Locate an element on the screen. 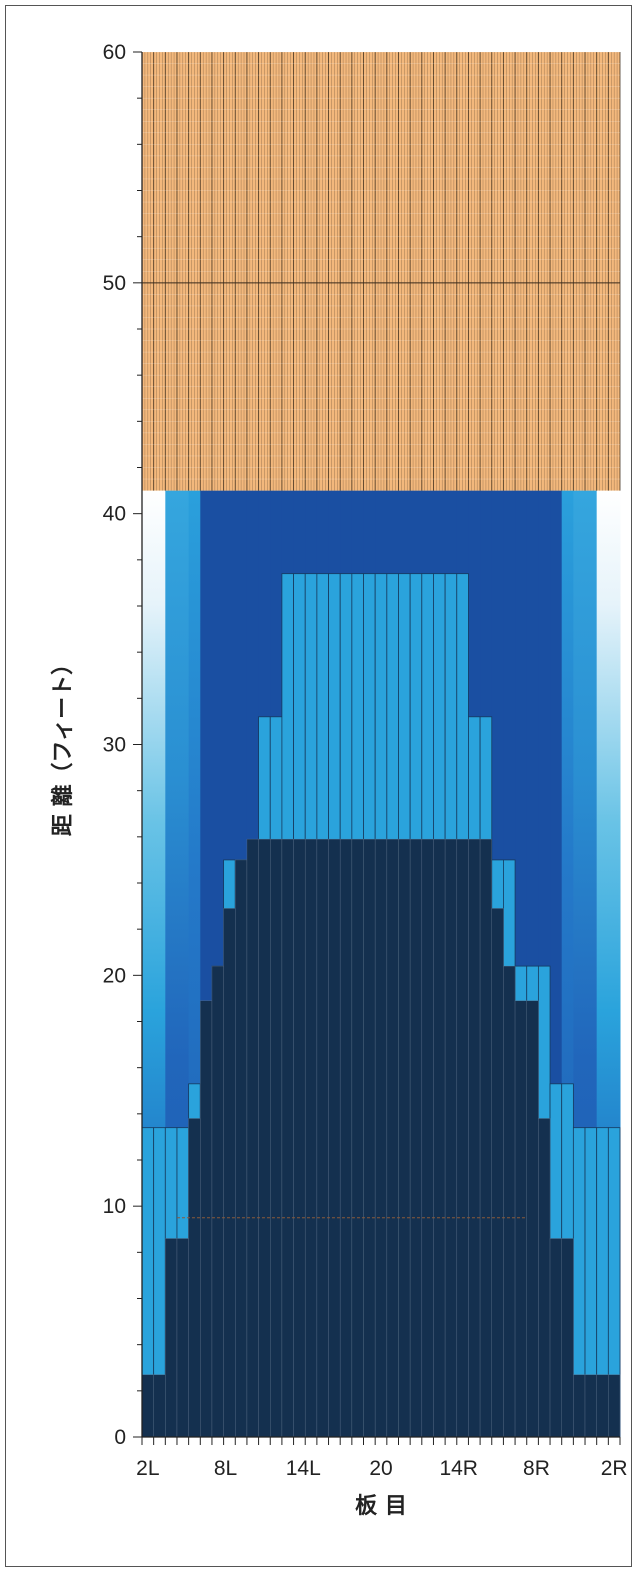 This screenshot has height=1573, width=639. x-tick-label: 14L is located at coordinates (303, 1468).